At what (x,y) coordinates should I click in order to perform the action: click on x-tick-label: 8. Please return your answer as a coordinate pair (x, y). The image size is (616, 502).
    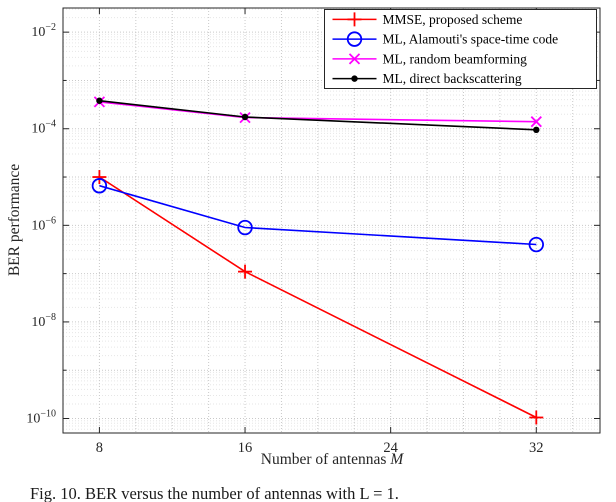
    Looking at the image, I should click on (99, 448).